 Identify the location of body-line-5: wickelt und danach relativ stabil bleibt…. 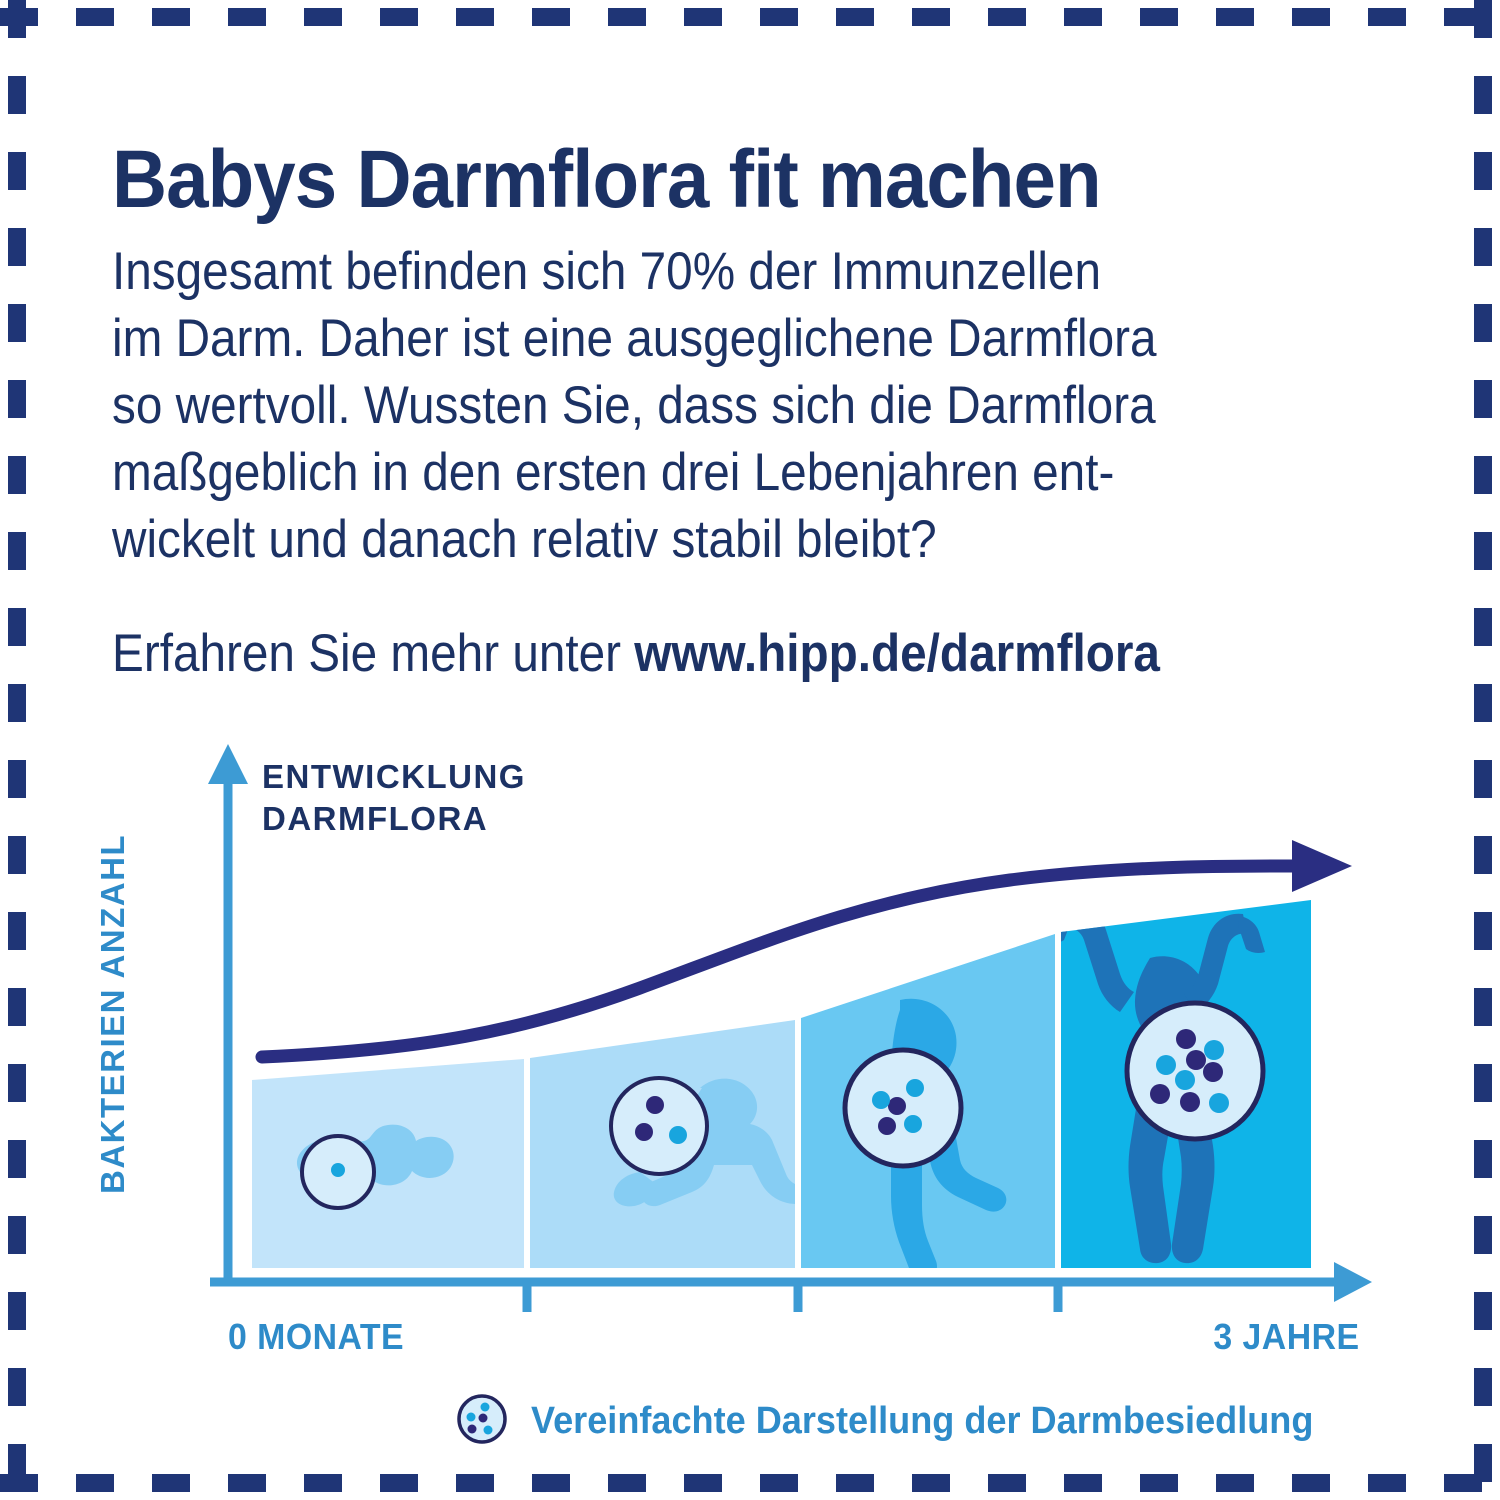
(524, 539).